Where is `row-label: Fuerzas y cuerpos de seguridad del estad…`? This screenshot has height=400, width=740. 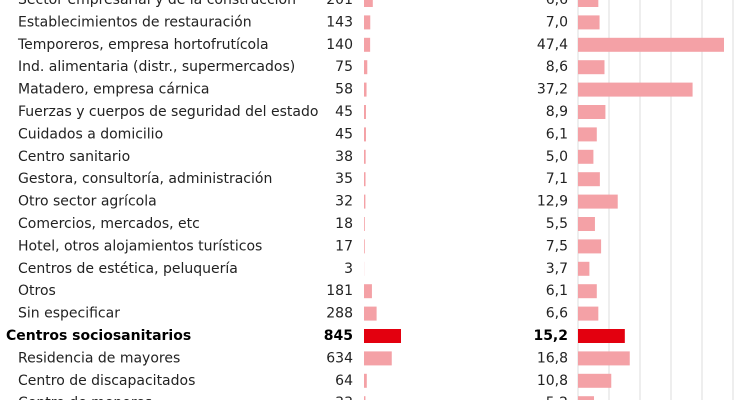
row-label: Fuerzas y cuerpos de seguridad del estad… is located at coordinates (168, 112).